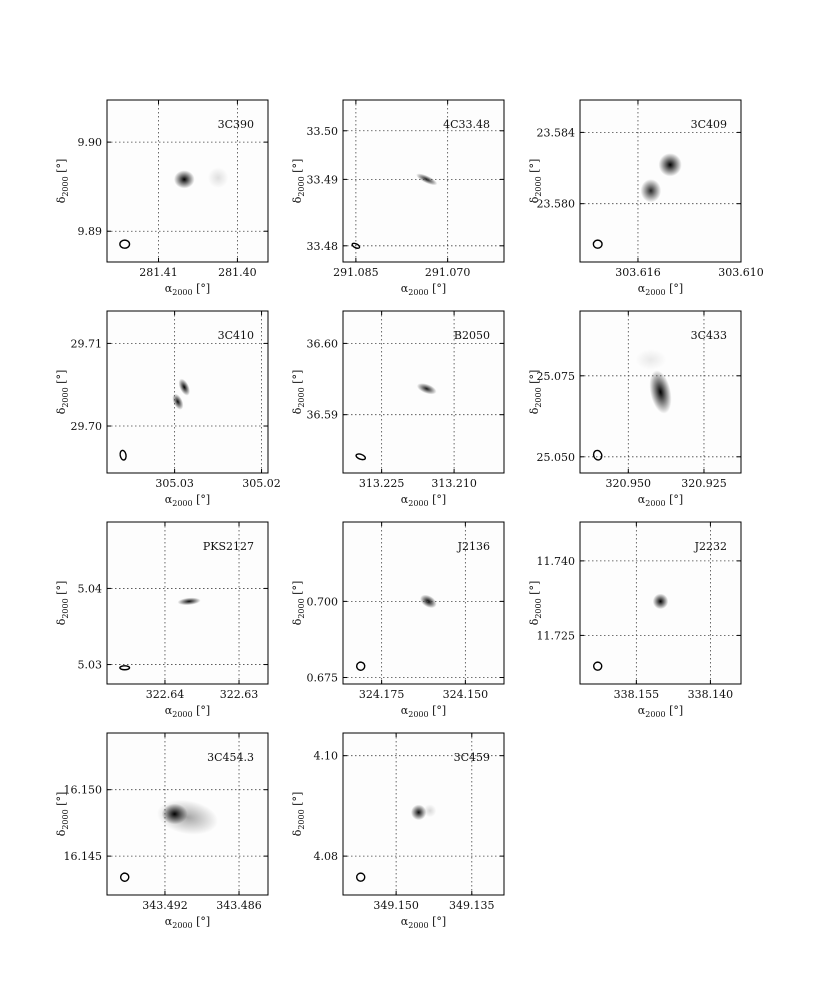 The width and height of the screenshot is (830, 997). Describe the element at coordinates (556, 132) in the screenshot. I see `y-tick-label: 23.584` at that location.